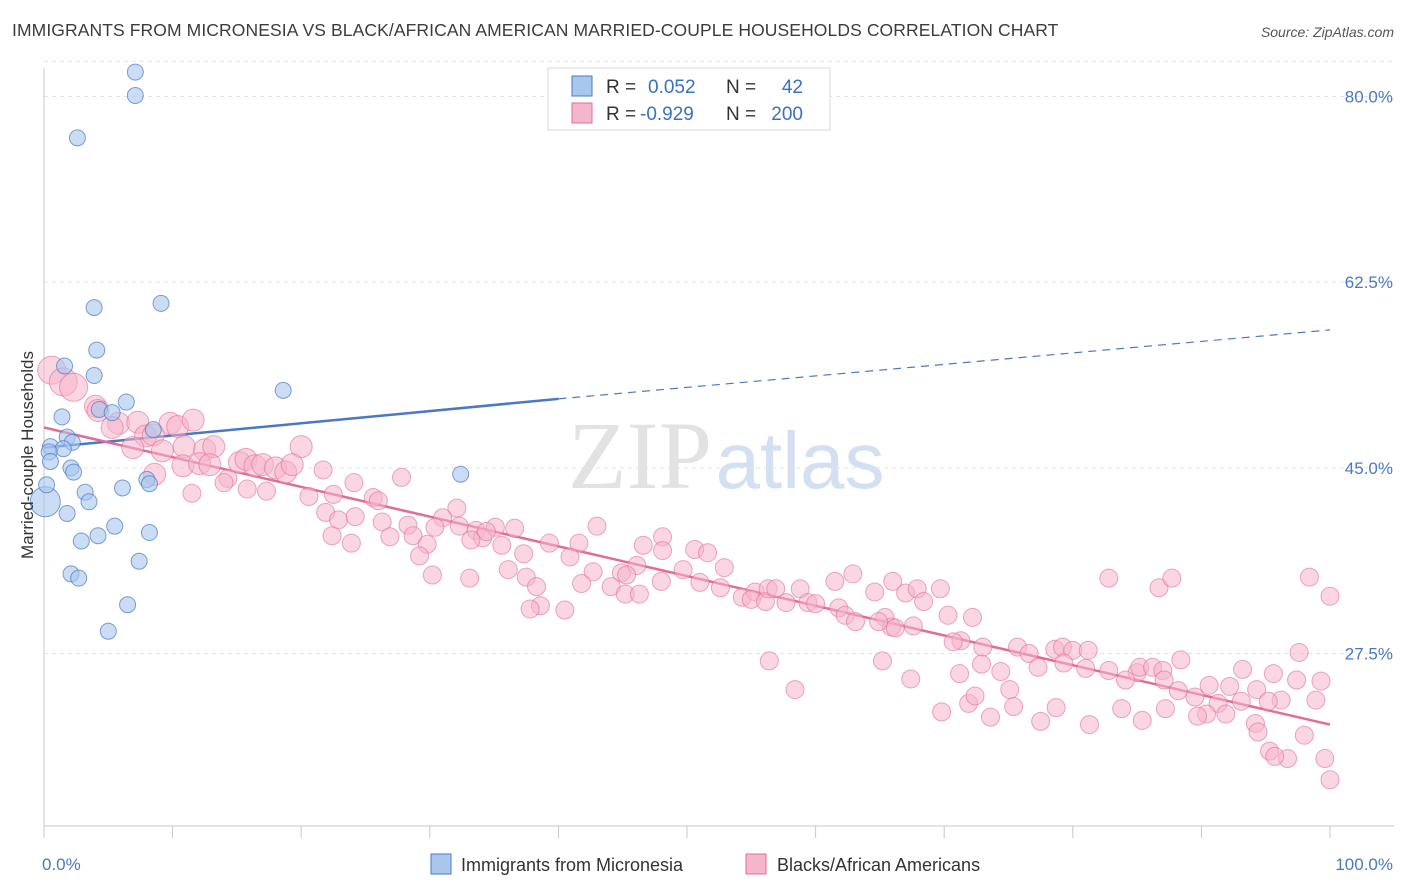  What do you see at coordinates (441, 864) in the screenshot?
I see `bottom-legend-swatch-micronesia` at bounding box center [441, 864].